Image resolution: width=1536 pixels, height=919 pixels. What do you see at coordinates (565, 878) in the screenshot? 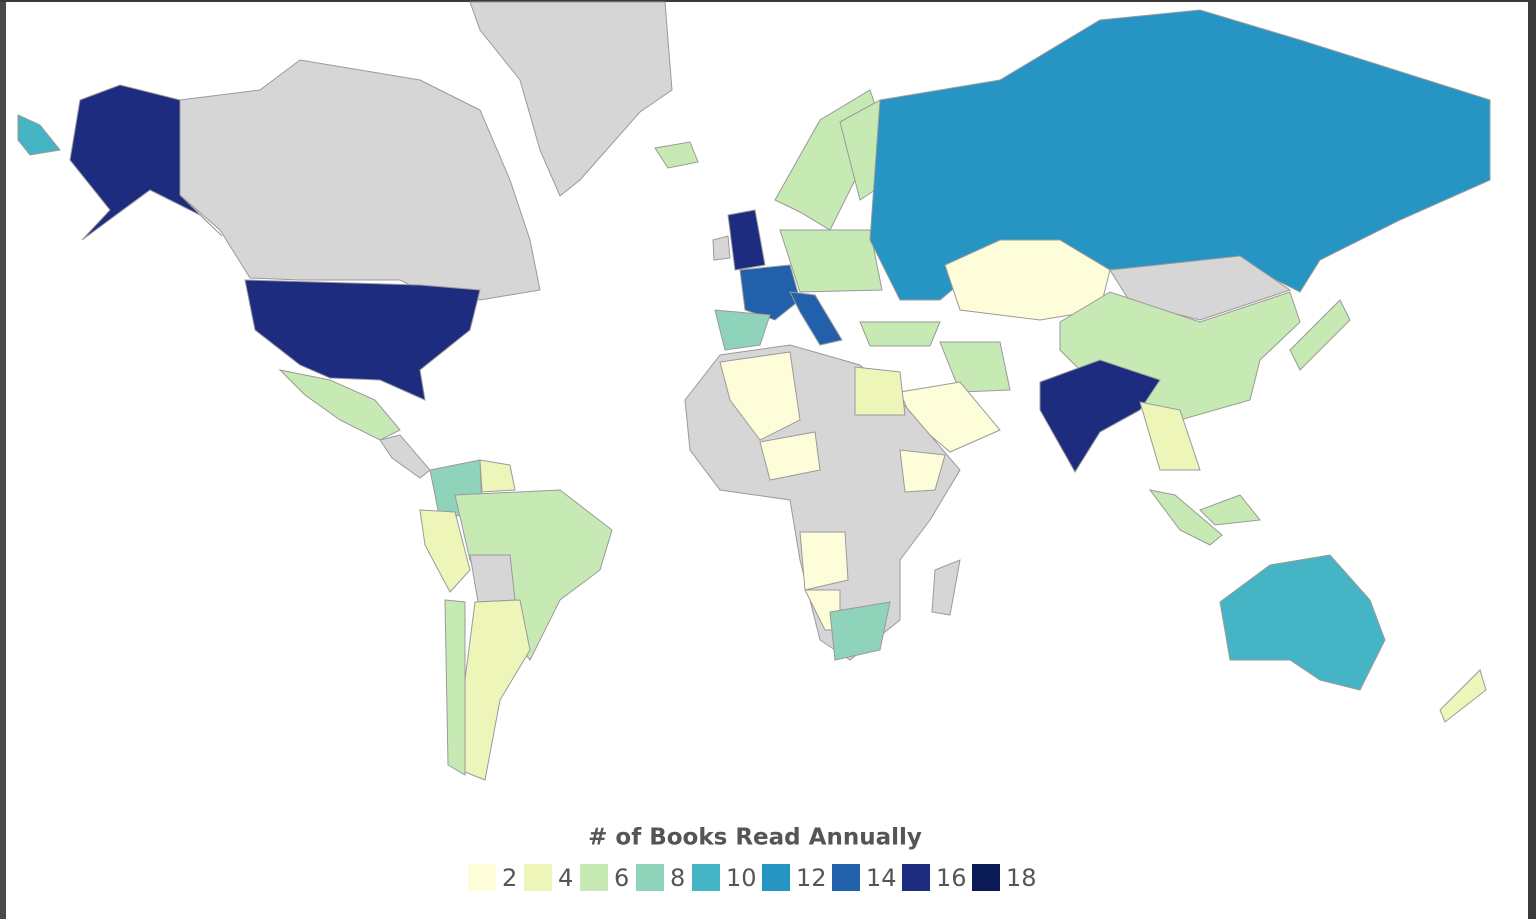
I see `legend-label: 4` at bounding box center [565, 878].